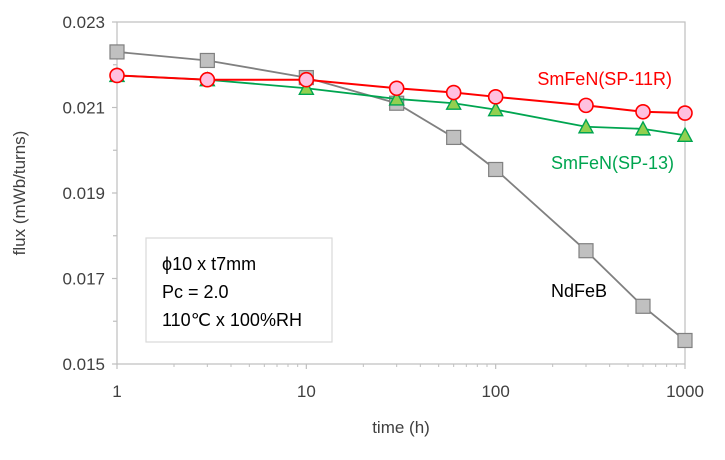  Describe the element at coordinates (19, 193) in the screenshot. I see `y-axis-title: flux (mWb/turns)` at that location.